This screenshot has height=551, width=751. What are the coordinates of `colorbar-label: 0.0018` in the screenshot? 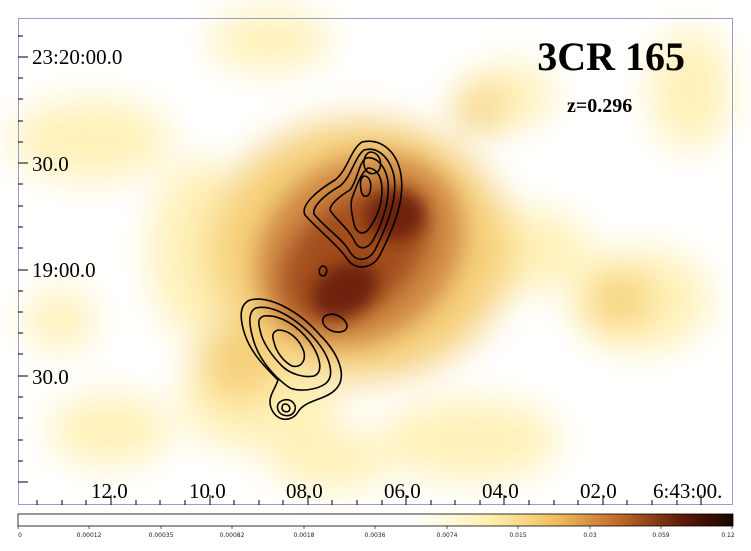 It's located at (304, 535).